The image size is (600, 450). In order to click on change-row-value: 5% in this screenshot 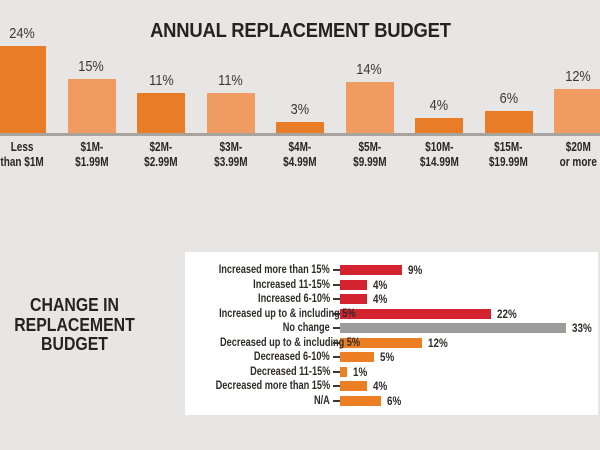, I will do `click(388, 357)`.